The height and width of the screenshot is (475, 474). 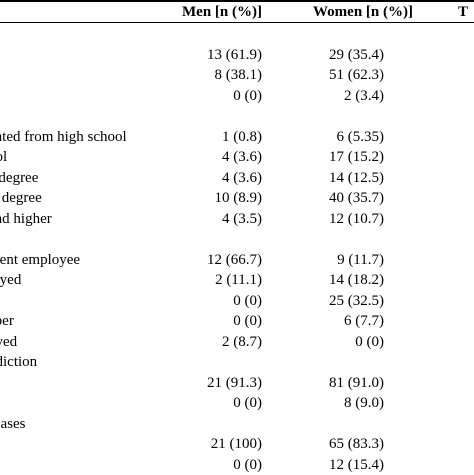 I want to click on table-row: and higher 4 (3.5) 12 (10.7), so click(x=237, y=219).